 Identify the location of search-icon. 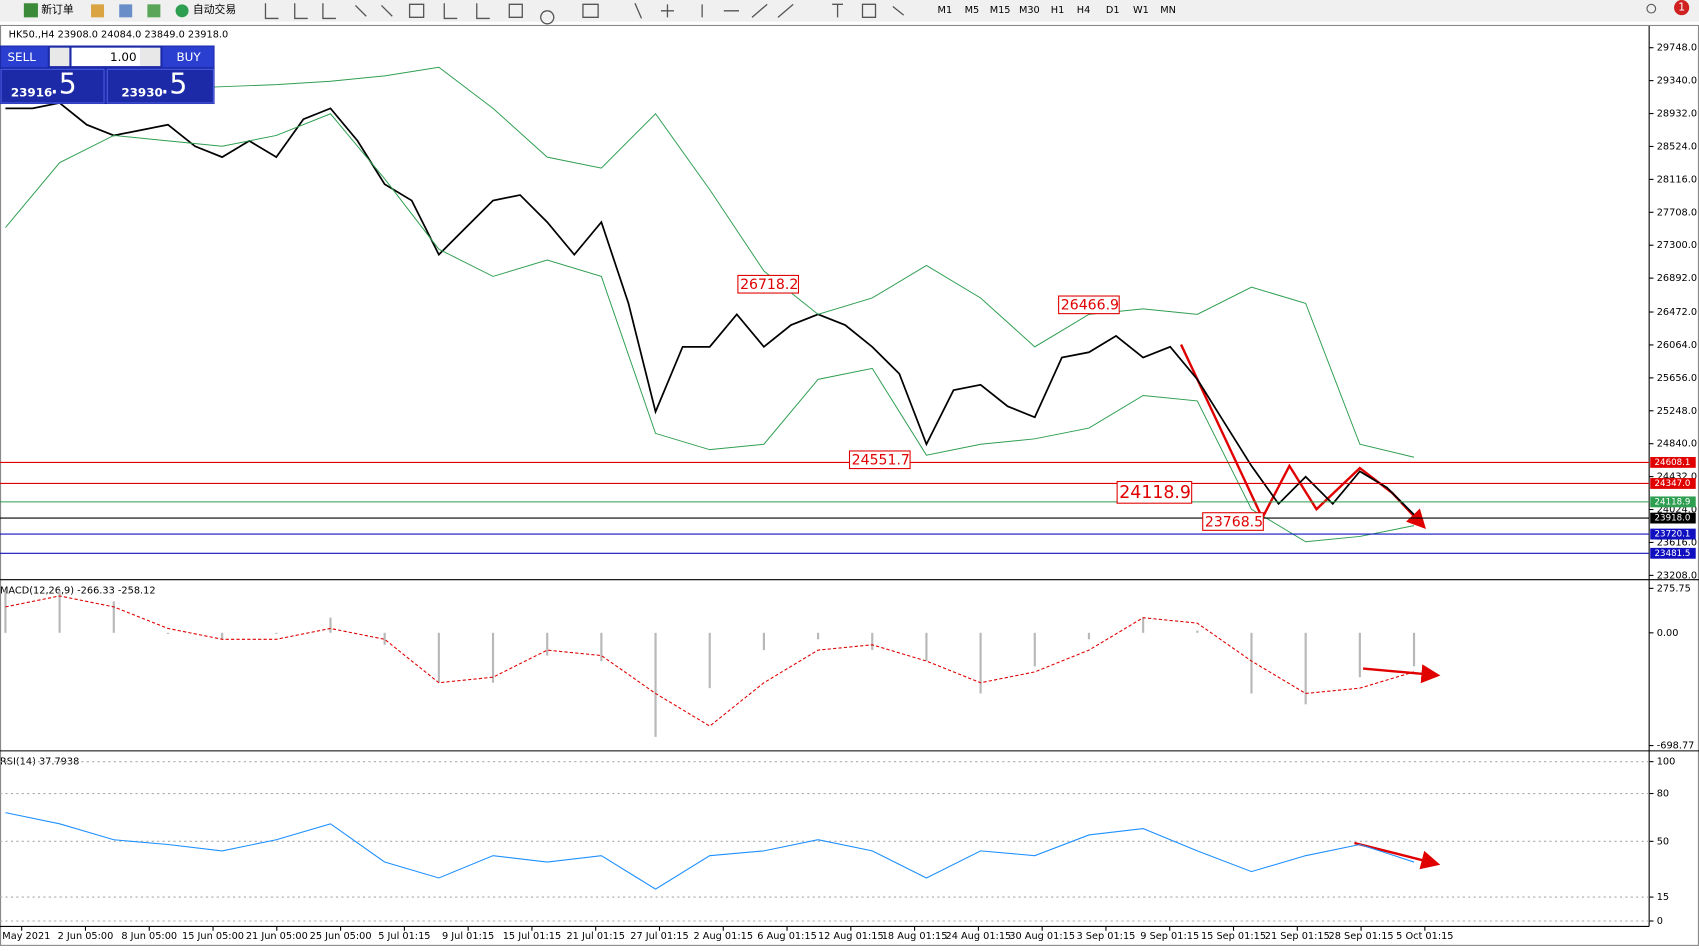
(1651, 8).